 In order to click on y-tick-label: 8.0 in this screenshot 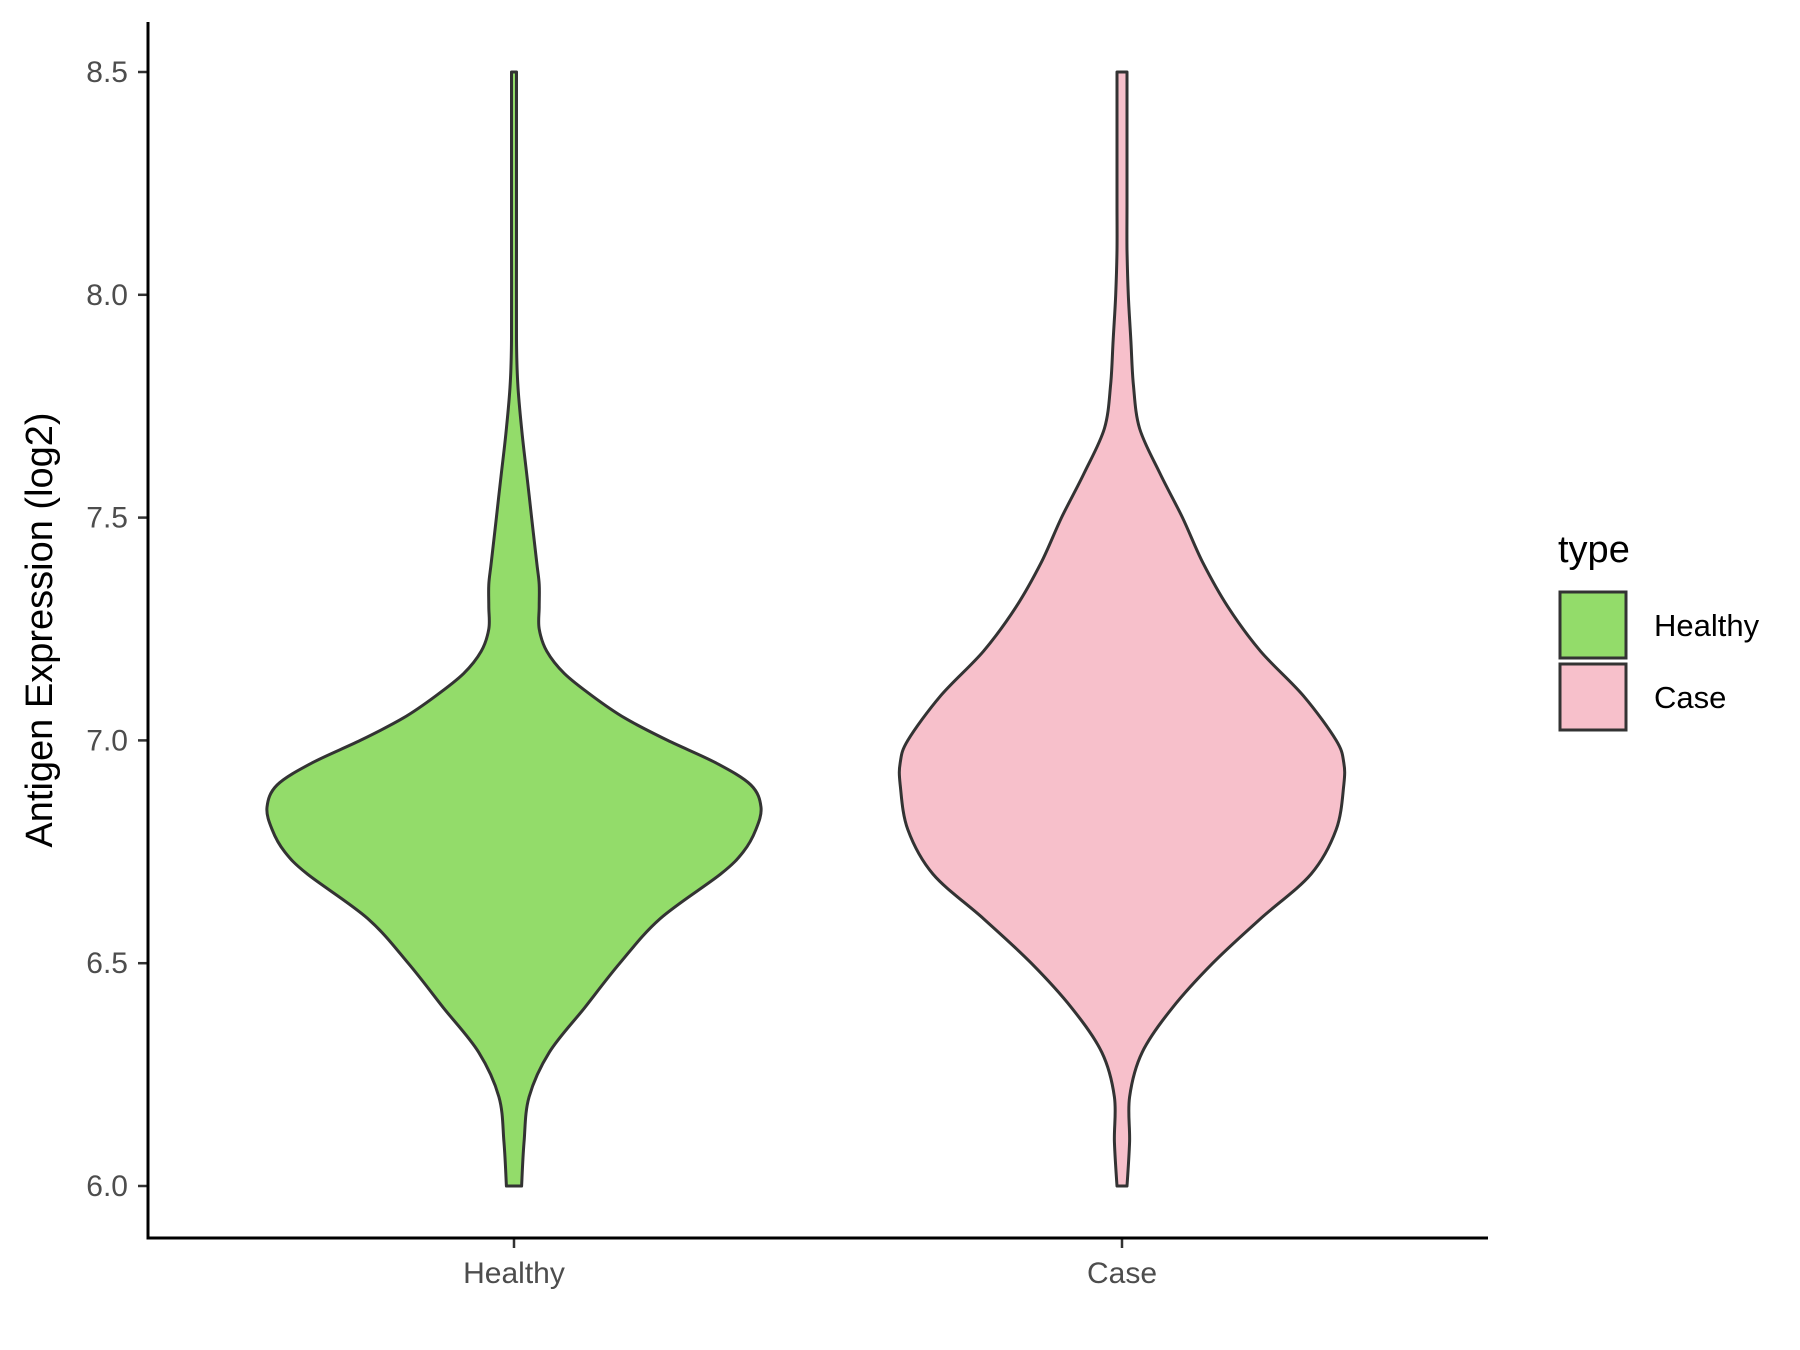, I will do `click(107, 295)`.